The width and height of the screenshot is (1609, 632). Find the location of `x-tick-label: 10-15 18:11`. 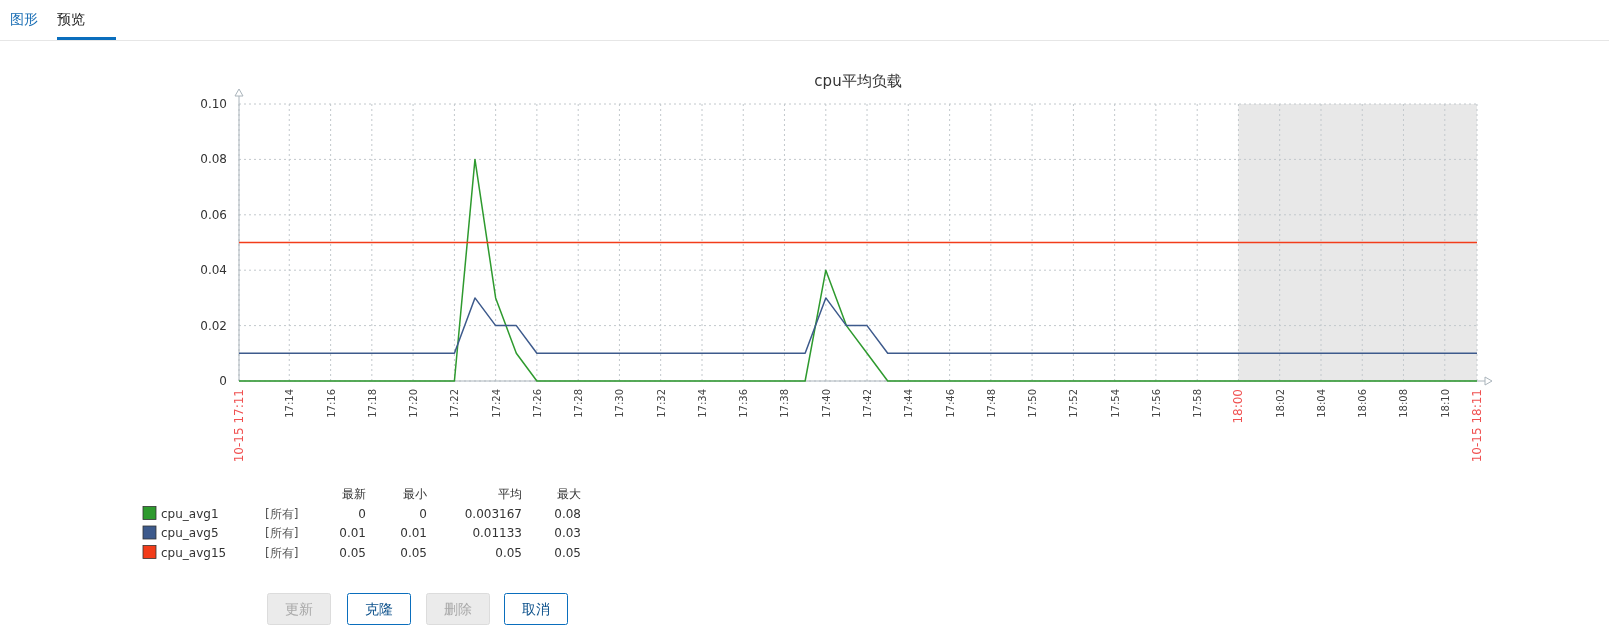

x-tick-label: 10-15 18:11 is located at coordinates (1477, 426).